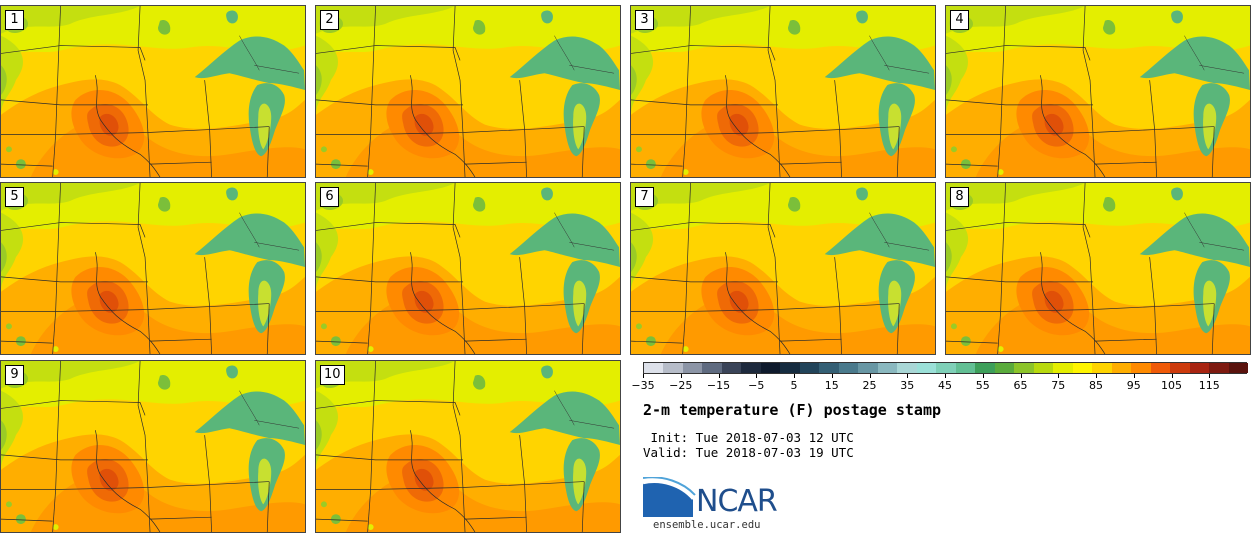 The image size is (1260, 533). I want to click on panel-number: 9, so click(14, 375).